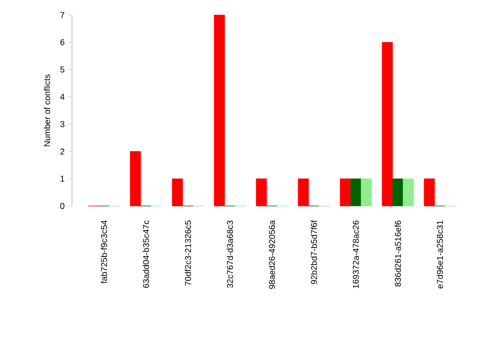  Describe the element at coordinates (439, 254) in the screenshot. I see `x-tick-label: e7d96e1-a258c31` at that location.